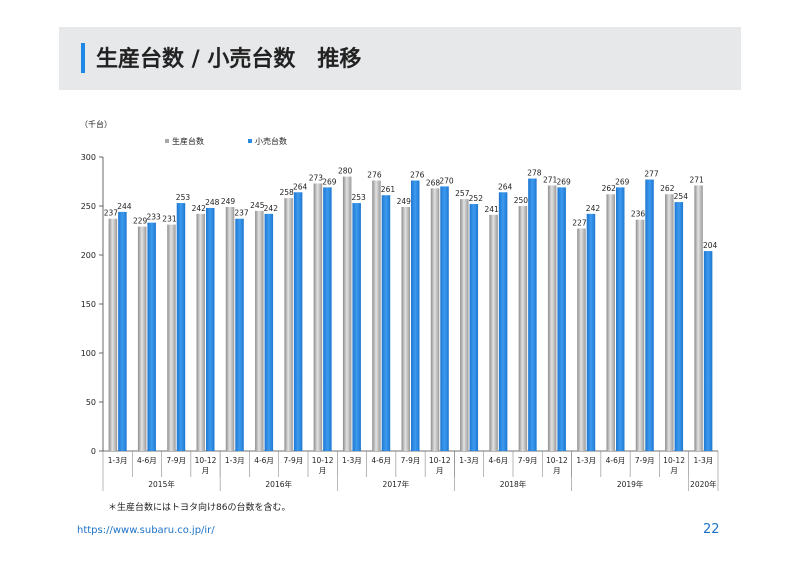 This screenshot has width=800, height=566. Describe the element at coordinates (140, 221) in the screenshot. I see `data-label: 229` at that location.